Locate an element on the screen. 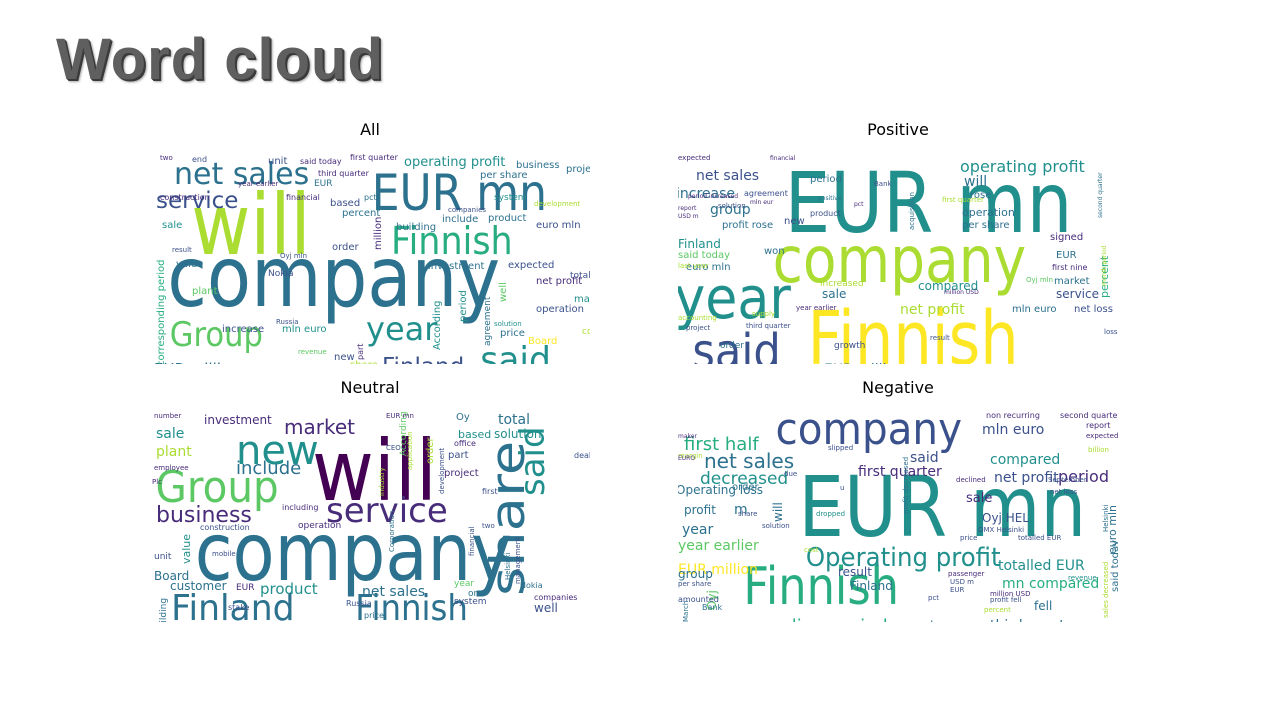 Image resolution: width=1280 pixels, height=720 pixels. cloud-word: agreement is located at coordinates (766, 193).